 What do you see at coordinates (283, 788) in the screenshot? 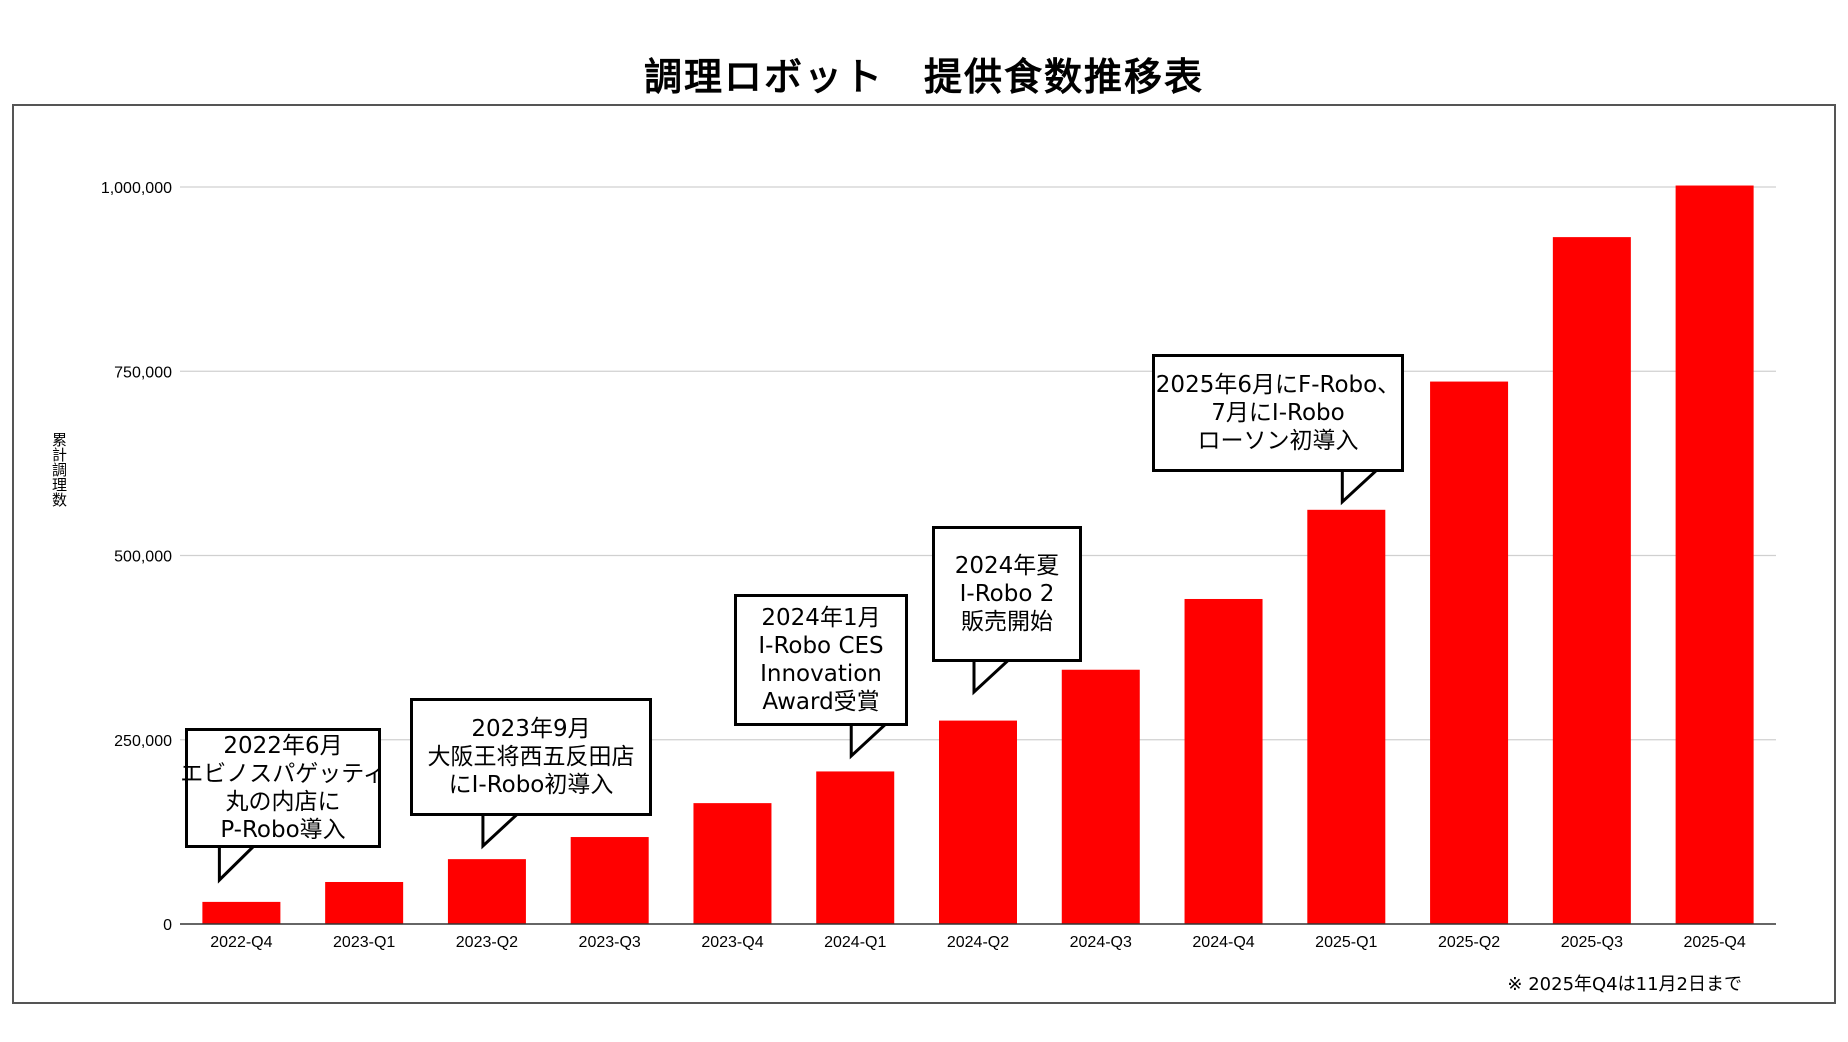
I see `callout-2022-jun: 2022年6月 エビノスパゲッティ 丸の内店に P-Robo導入` at bounding box center [283, 788].